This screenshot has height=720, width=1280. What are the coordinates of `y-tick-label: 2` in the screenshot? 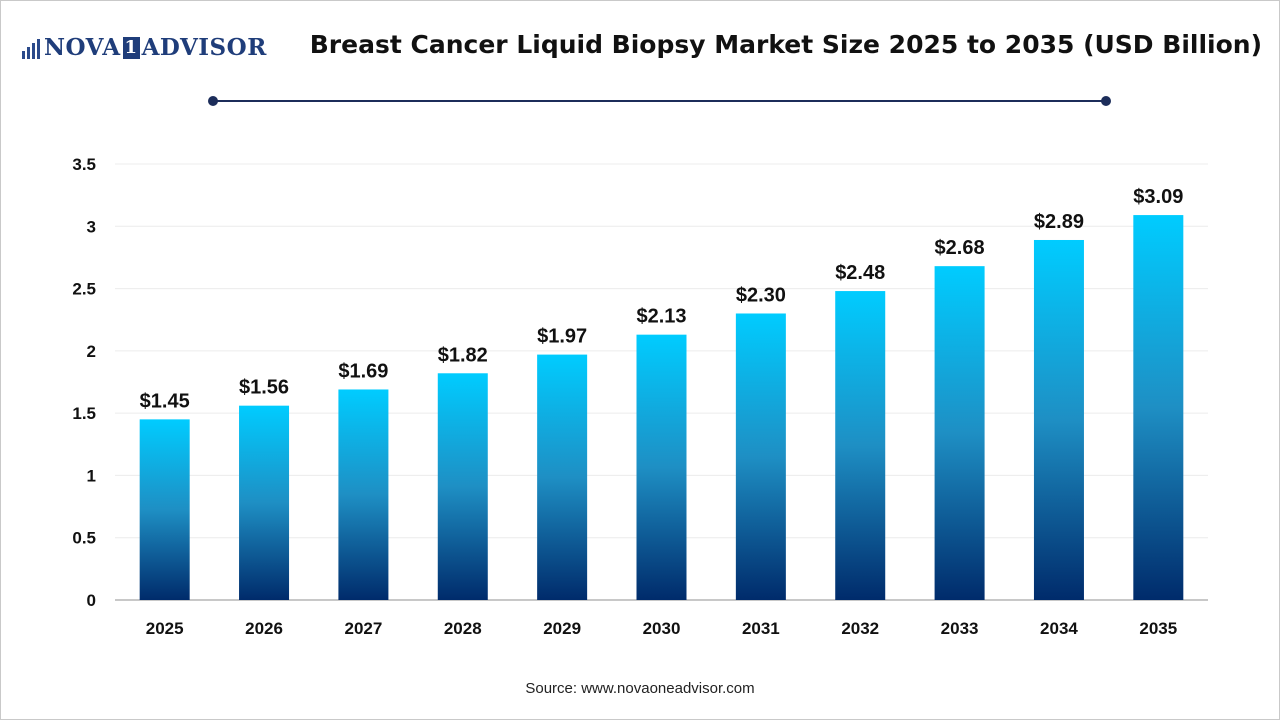 It's located at (91, 351).